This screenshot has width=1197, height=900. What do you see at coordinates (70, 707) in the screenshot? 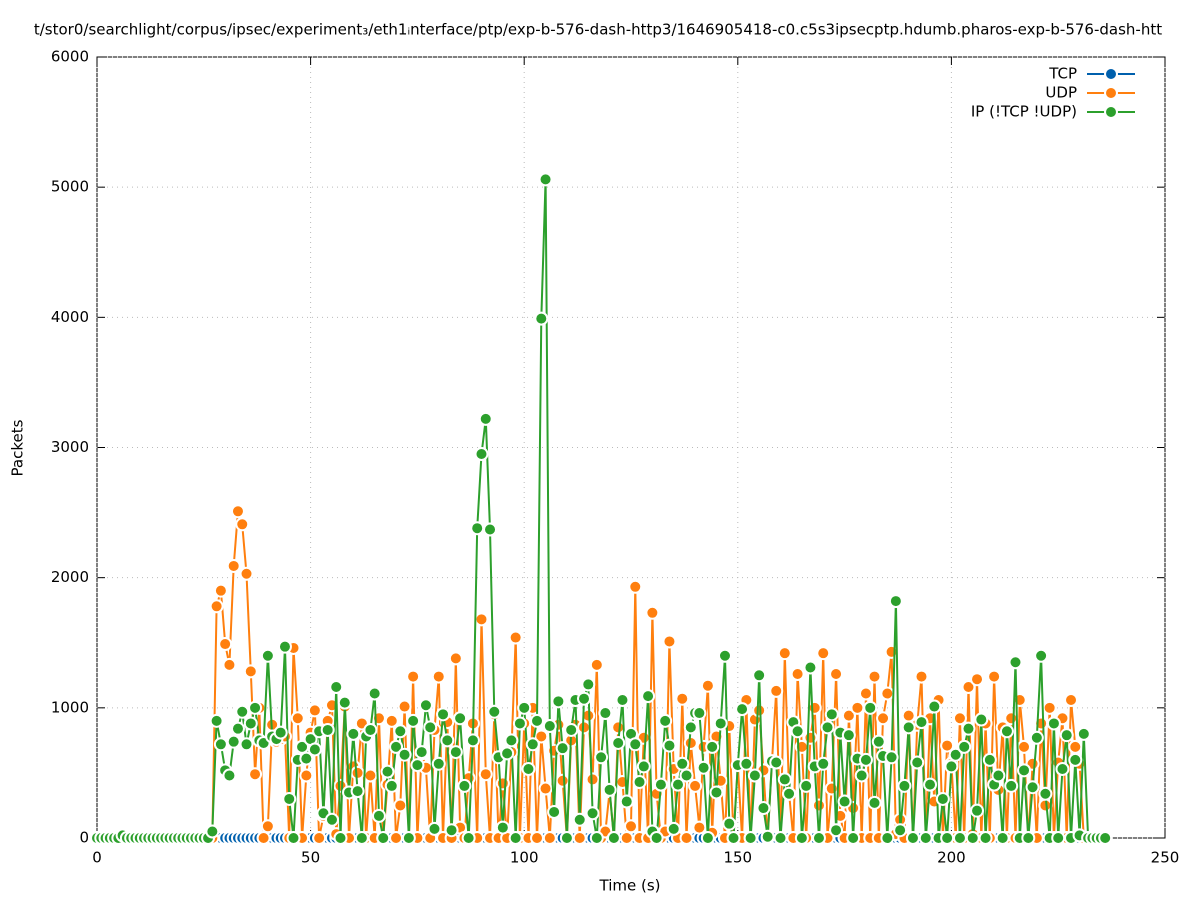
I see `y-tick-label: 1000` at bounding box center [70, 707].